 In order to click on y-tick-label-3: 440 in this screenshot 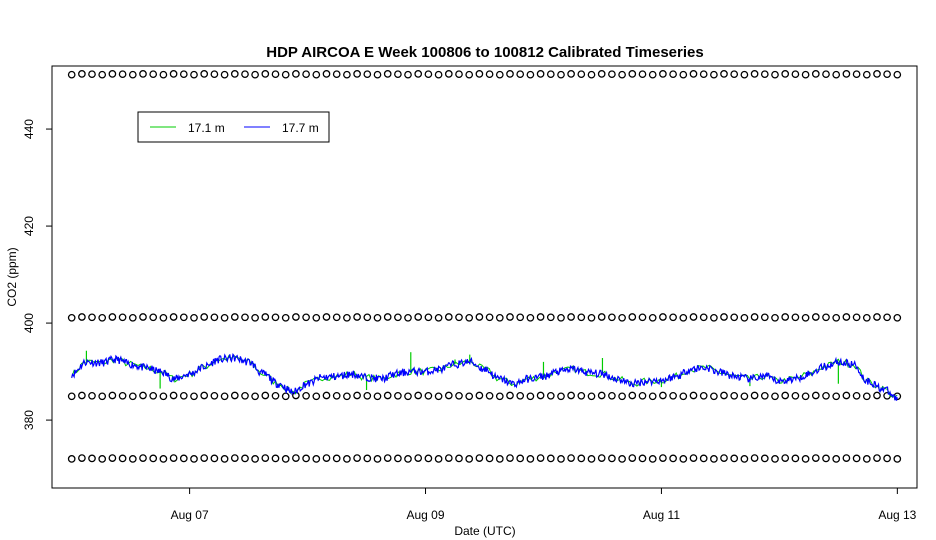, I will do `click(29, 129)`.